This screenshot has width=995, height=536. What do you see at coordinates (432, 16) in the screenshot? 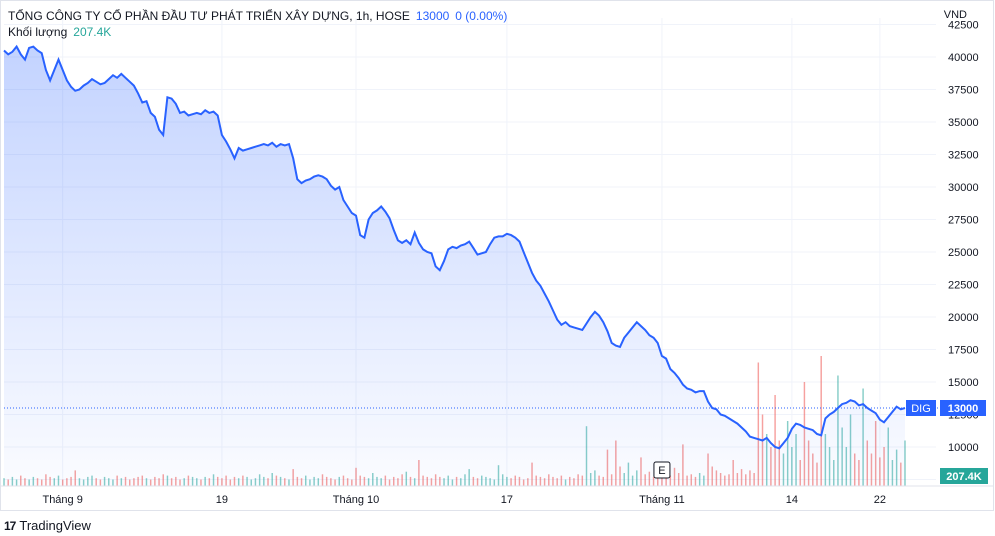
I see `last-price: 13000` at bounding box center [432, 16].